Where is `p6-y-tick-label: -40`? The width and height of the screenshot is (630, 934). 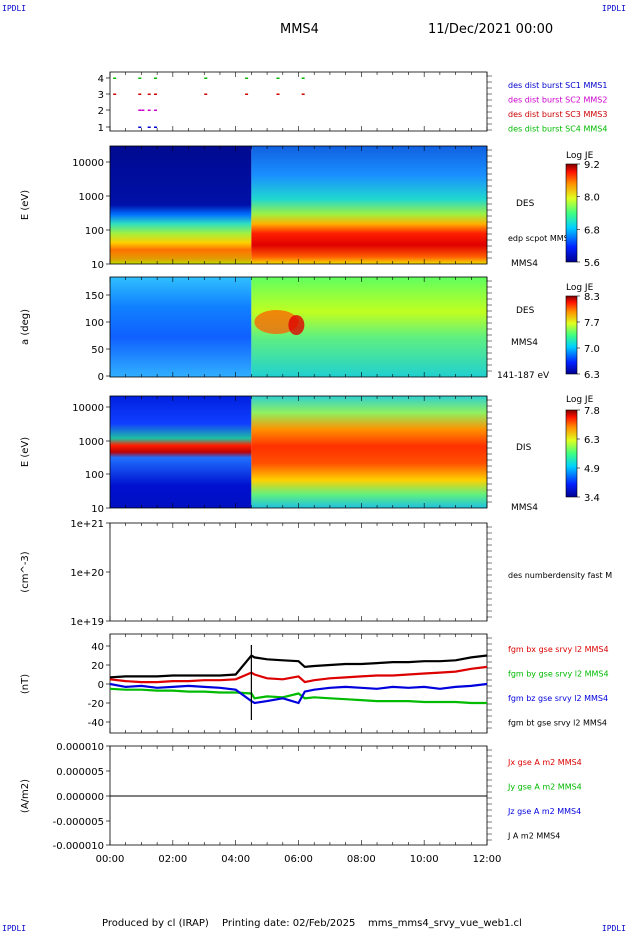 p6-y-tick-label: -40 is located at coordinates (96, 723).